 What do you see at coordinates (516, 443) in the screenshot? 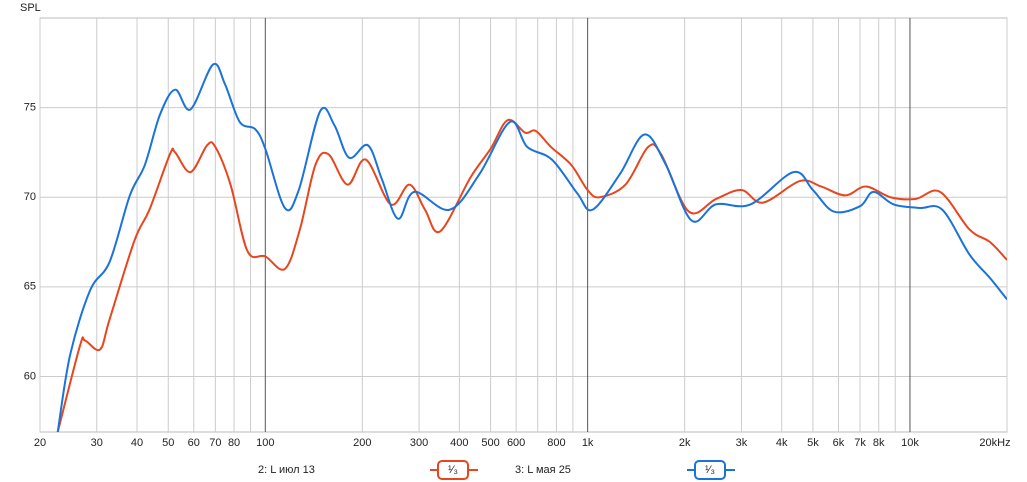
I see `x-tick-label: 600` at bounding box center [516, 443].